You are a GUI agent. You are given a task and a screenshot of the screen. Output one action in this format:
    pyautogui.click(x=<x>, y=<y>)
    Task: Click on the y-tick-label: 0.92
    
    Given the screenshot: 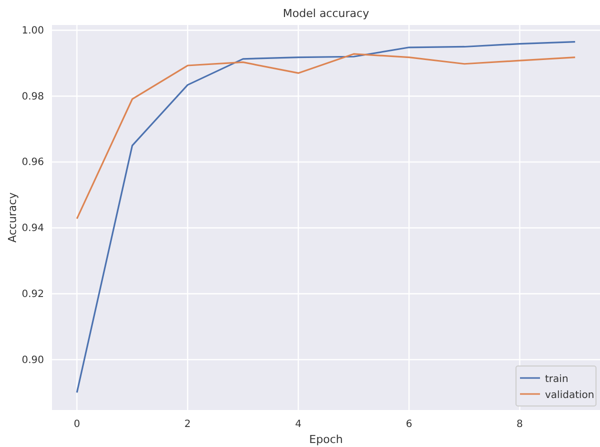 What is the action you would take?
    pyautogui.click(x=33, y=294)
    